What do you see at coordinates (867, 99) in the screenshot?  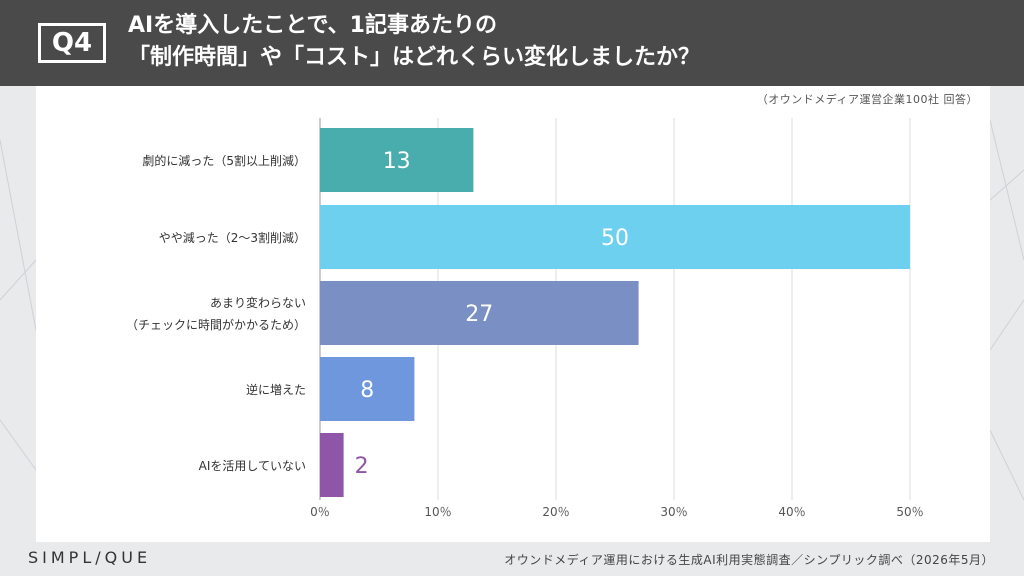 I see `source-note: （オウンドメディア運営企業100社 回答）` at bounding box center [867, 99].